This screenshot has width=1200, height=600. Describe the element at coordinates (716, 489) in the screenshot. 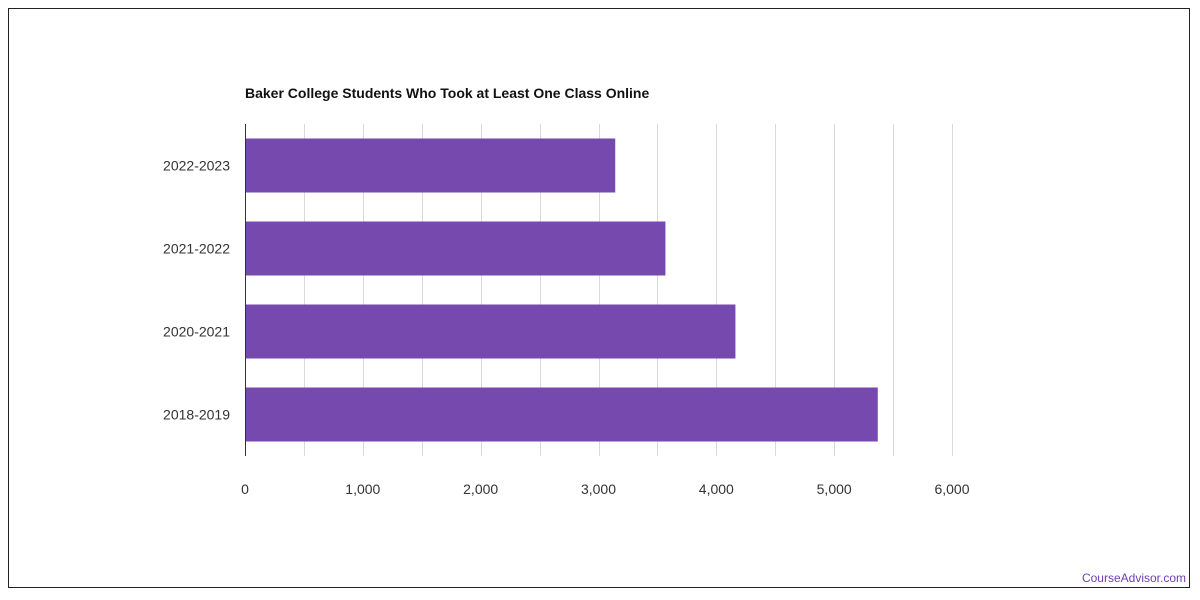

I see `x-tick-label: 4,000` at that location.